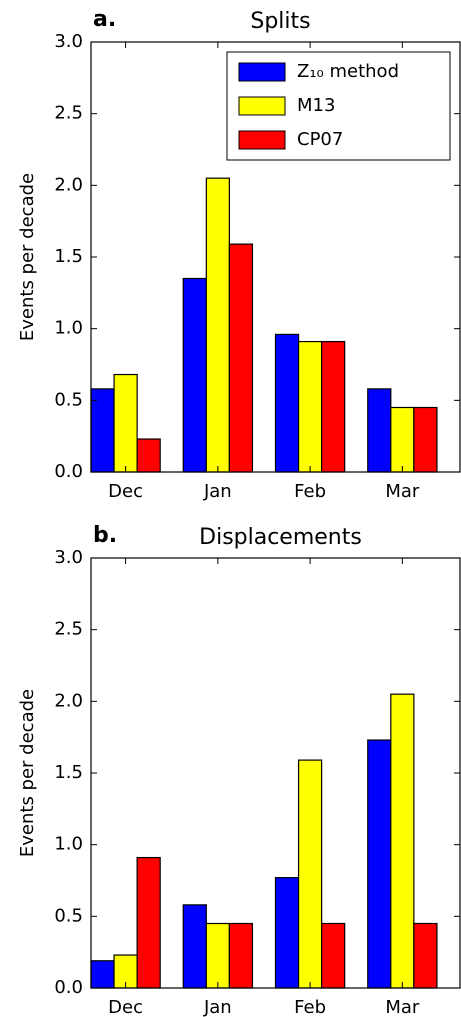  I want to click on legend-label: CP07, so click(320, 139).